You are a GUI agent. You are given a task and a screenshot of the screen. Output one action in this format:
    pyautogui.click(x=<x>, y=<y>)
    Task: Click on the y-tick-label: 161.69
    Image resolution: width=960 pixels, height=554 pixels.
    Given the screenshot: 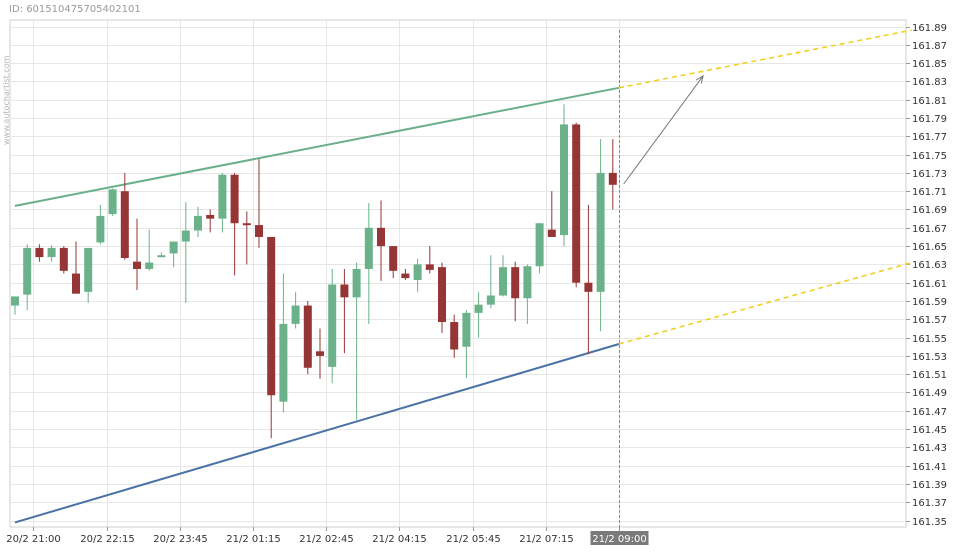 What is the action you would take?
    pyautogui.click(x=929, y=210)
    